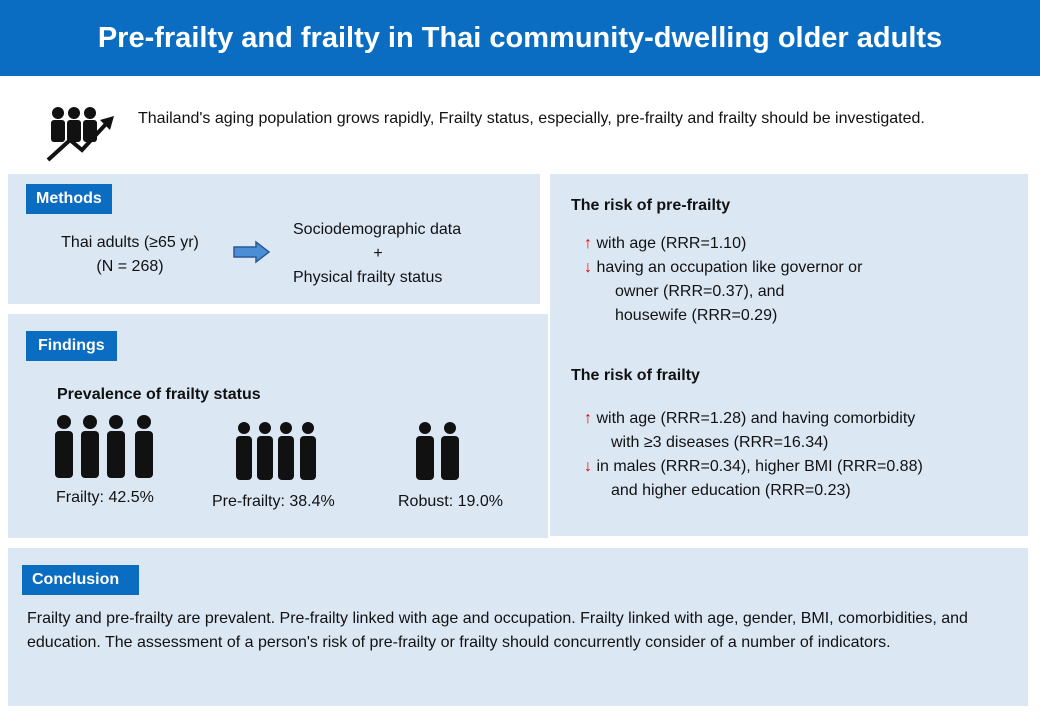  What do you see at coordinates (104, 446) in the screenshot?
I see `frailty-icon` at bounding box center [104, 446].